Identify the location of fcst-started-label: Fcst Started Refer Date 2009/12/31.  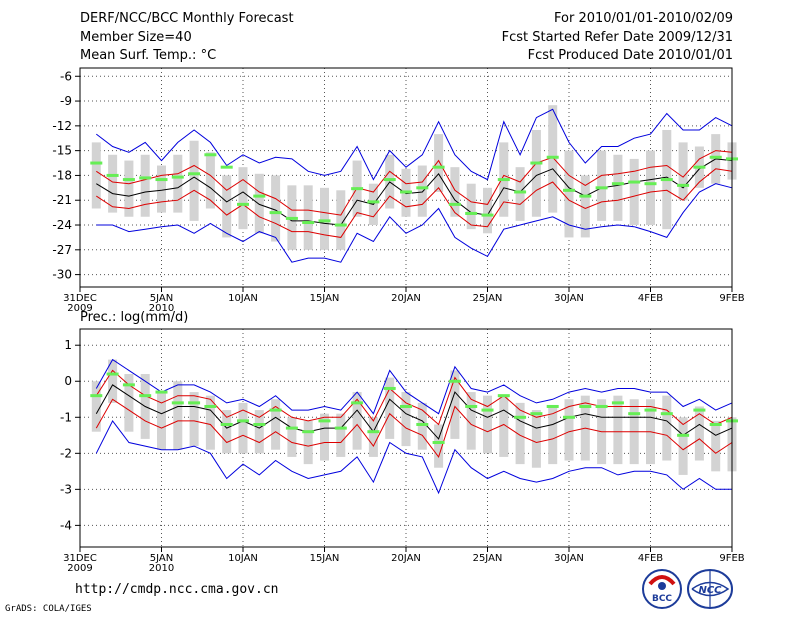
(617, 37).